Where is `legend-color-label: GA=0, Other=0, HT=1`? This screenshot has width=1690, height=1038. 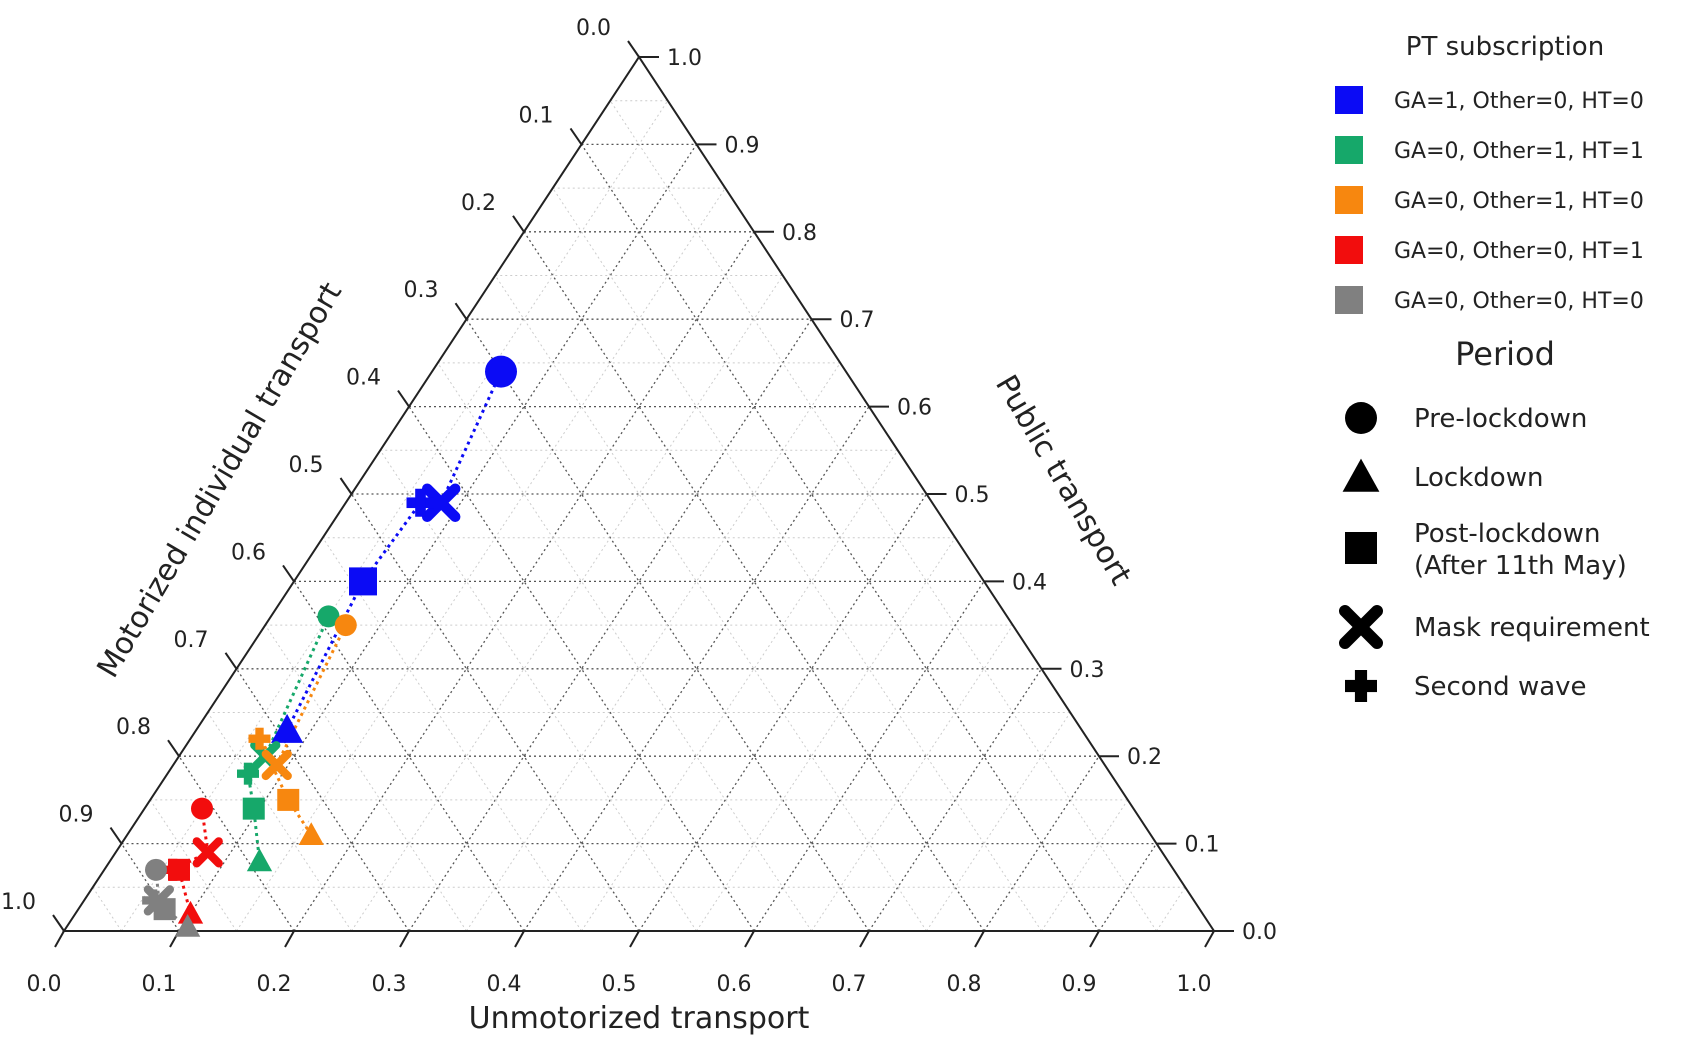 legend-color-label: GA=0, Other=0, HT=1 is located at coordinates (1519, 251).